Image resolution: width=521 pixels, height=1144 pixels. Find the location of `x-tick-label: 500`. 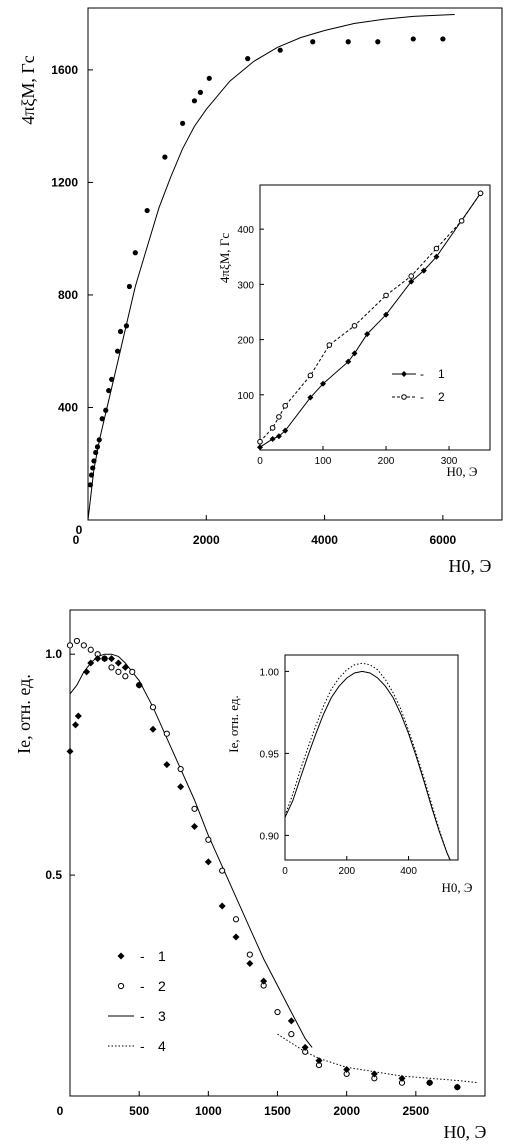

x-tick-label: 500 is located at coordinates (139, 1111).